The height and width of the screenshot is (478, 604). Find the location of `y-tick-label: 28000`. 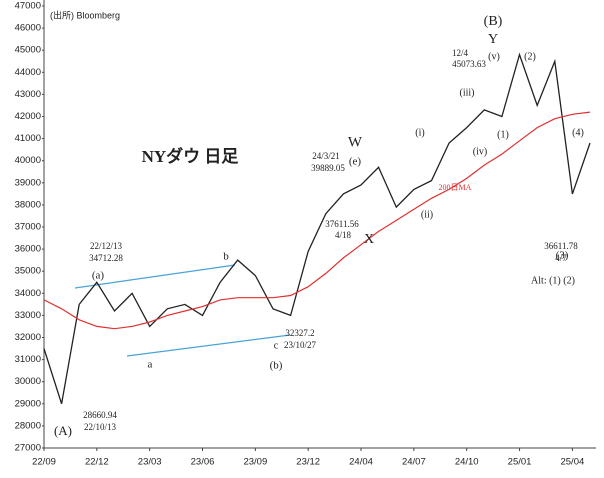

y-tick-label: 28000 is located at coordinates (28, 425).